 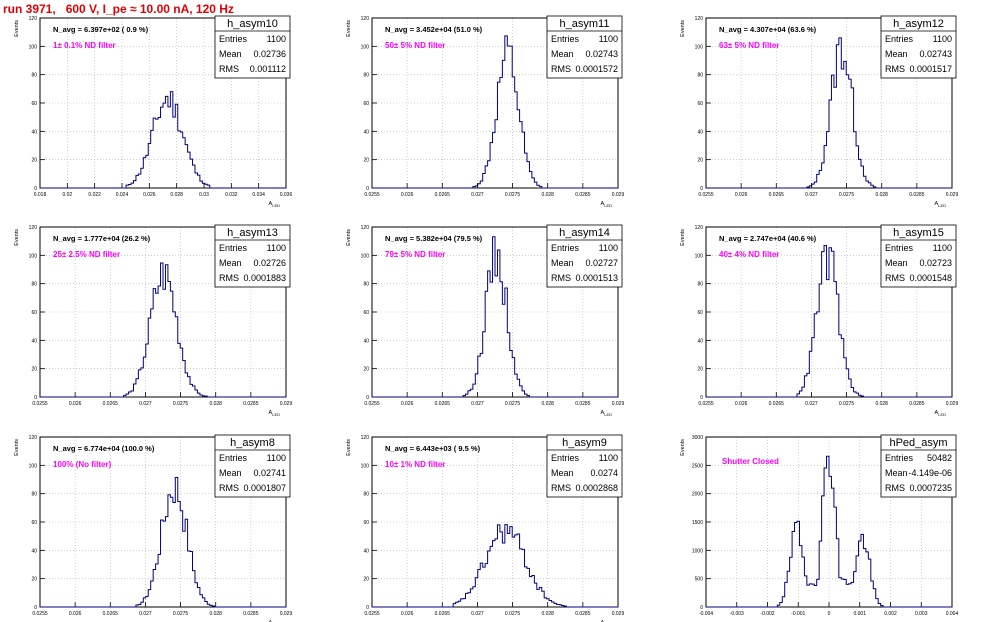 What do you see at coordinates (264, 278) in the screenshot?
I see `stats-value-rms: 0.0001883` at bounding box center [264, 278].